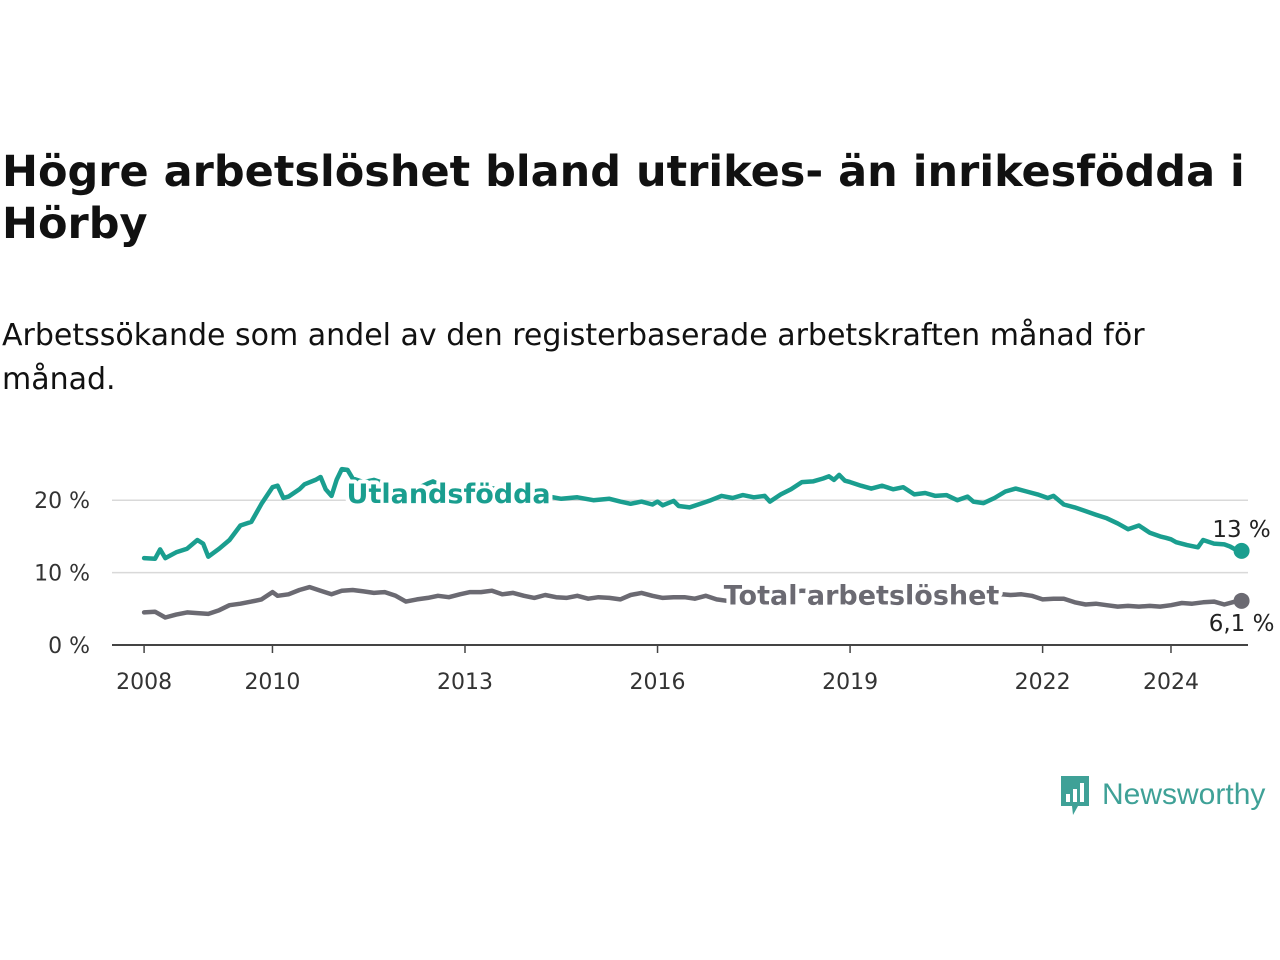 The height and width of the screenshot is (960, 1280). Describe the element at coordinates (62, 501) in the screenshot. I see `y-tick-label: 20 %` at that location.